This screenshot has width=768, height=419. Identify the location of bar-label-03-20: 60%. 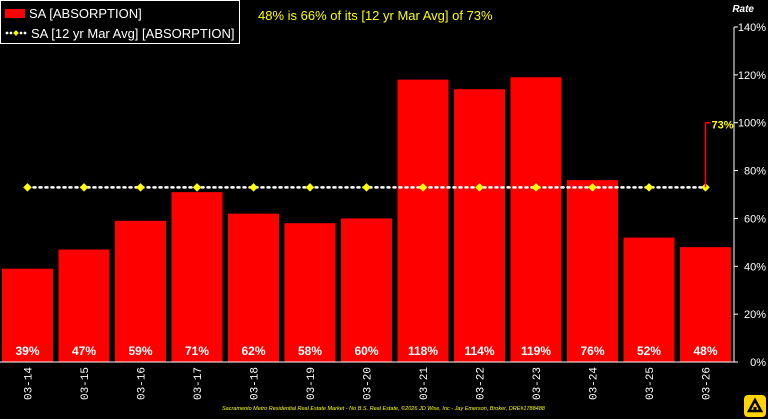
(366, 351).